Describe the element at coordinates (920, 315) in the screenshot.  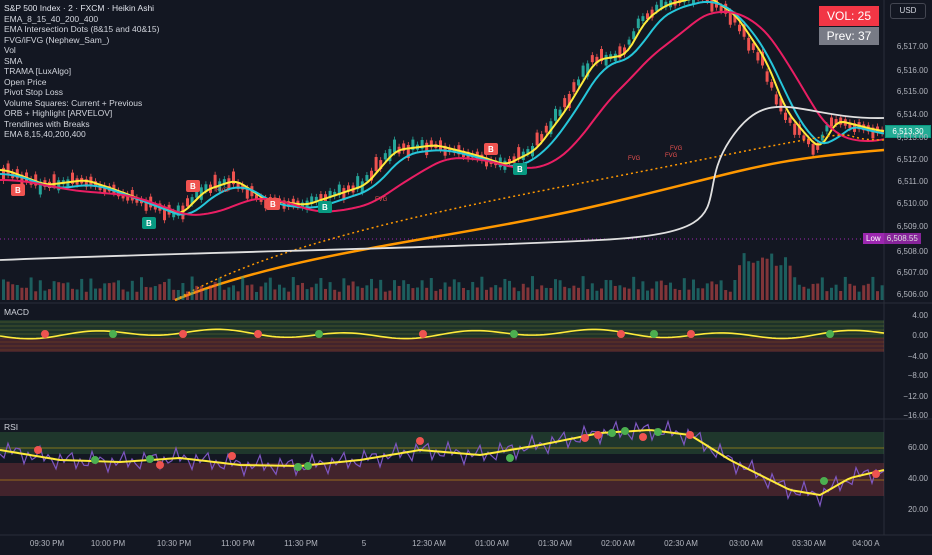
I see `macd-axis-tick: 4.00` at that location.